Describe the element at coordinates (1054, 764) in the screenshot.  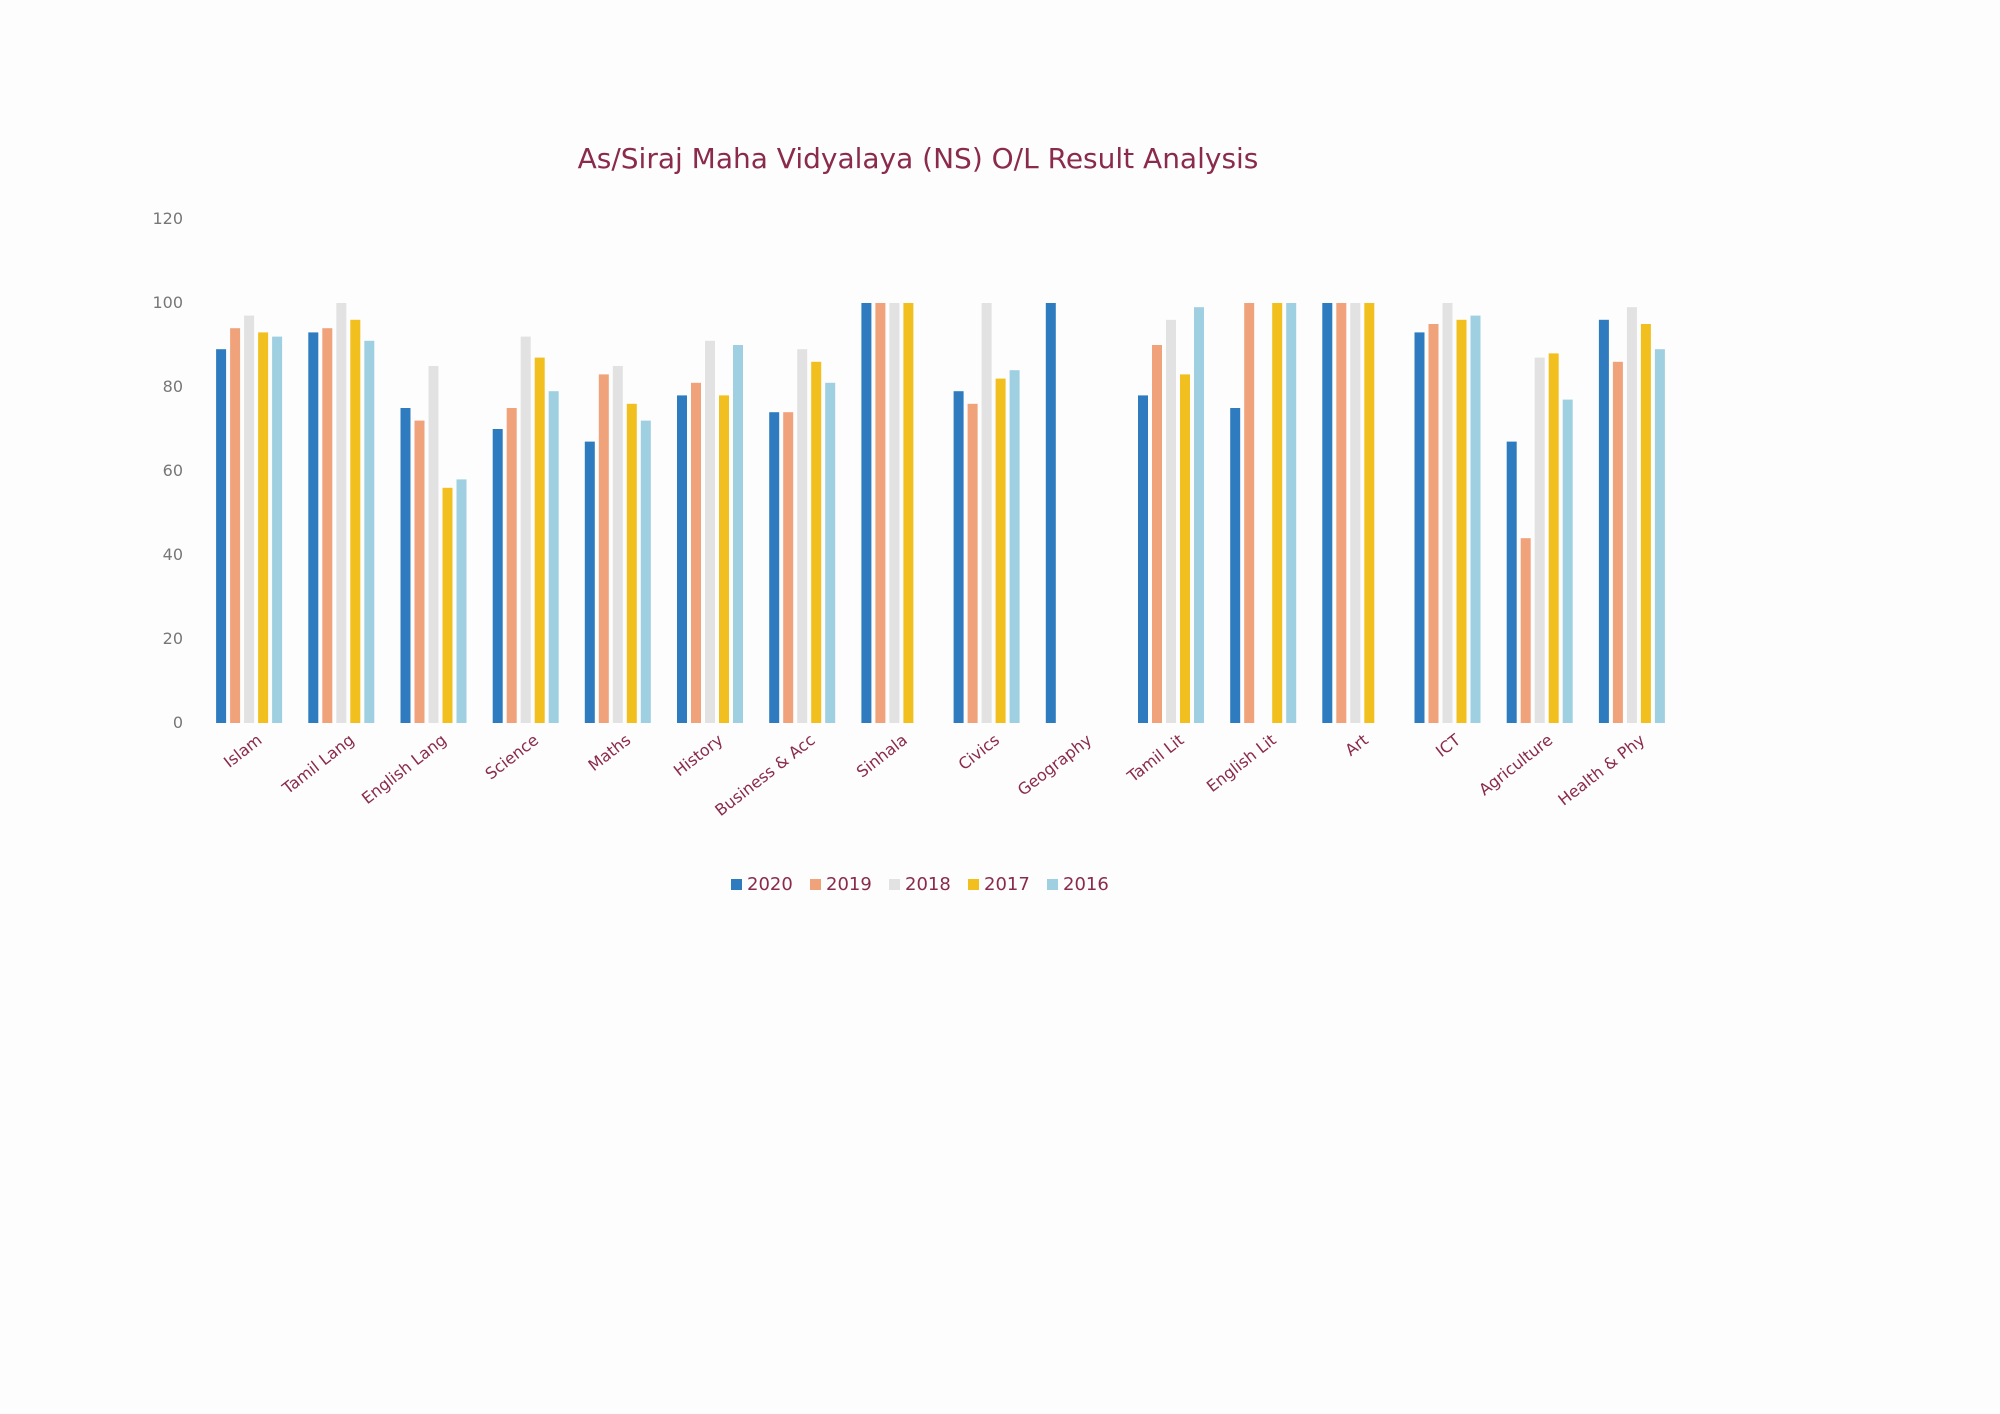
I see `category-label: Geography` at that location.